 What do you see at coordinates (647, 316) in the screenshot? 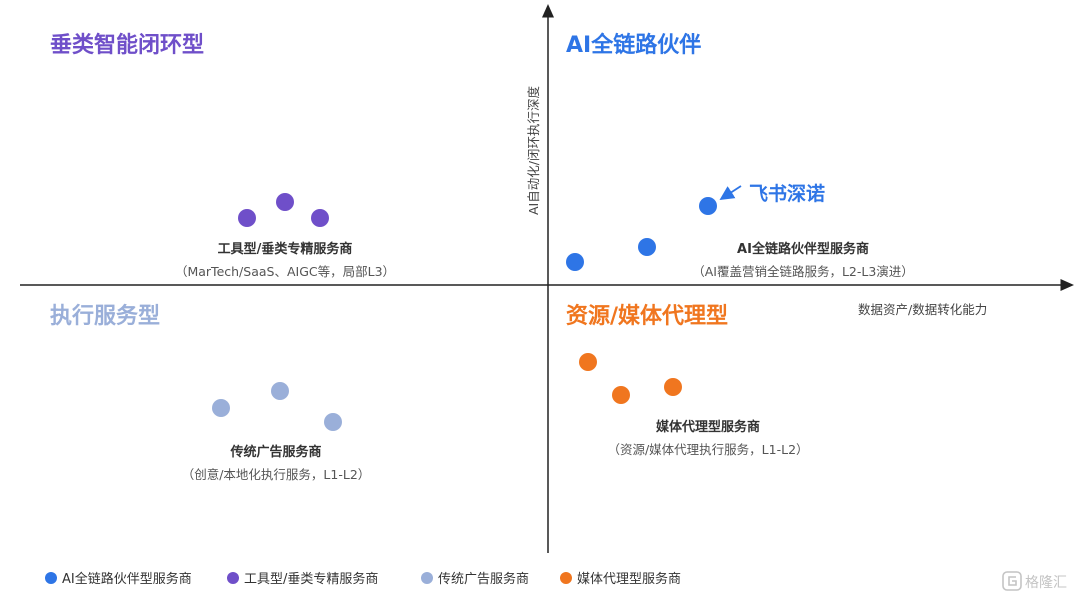
I see `quadrant-title-bottom-right: 资源/媒体代理型` at bounding box center [647, 316].